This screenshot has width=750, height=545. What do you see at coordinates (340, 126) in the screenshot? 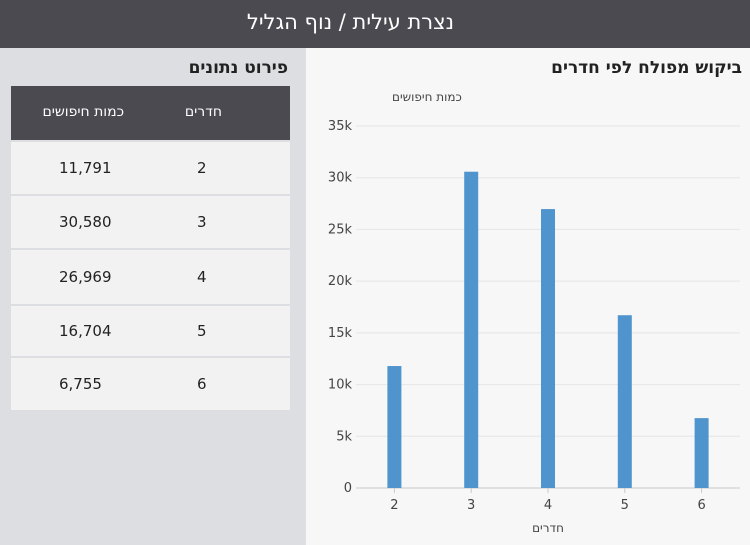
I see `y-tick-label: 35k` at bounding box center [340, 126].